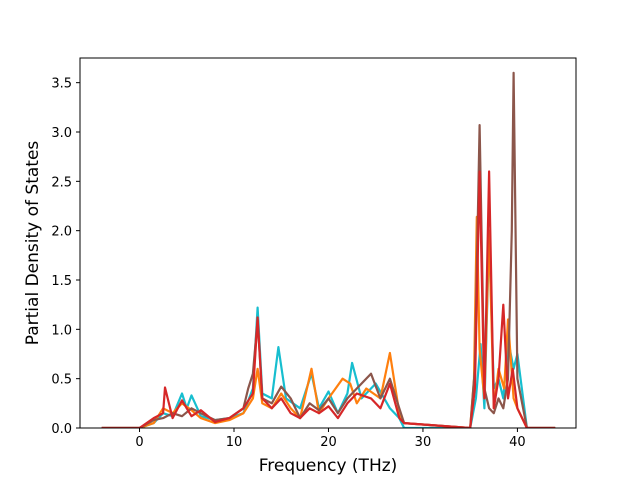 The height and width of the screenshot is (480, 640). I want to click on y-tick-label: 1.5, so click(61, 281).